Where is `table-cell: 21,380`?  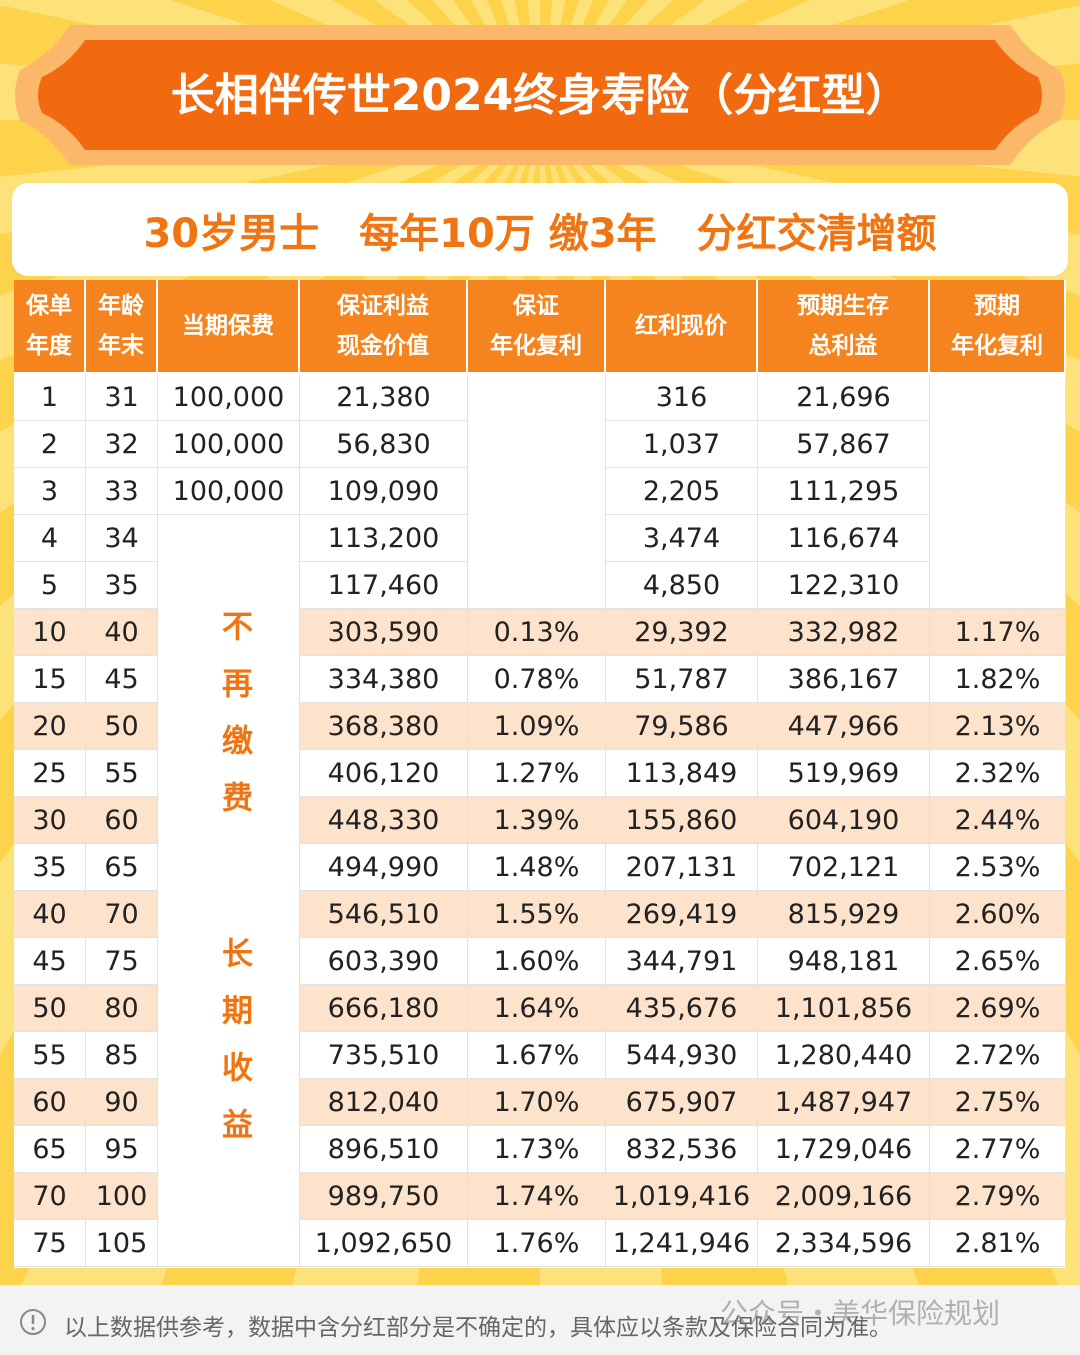 table-cell: 21,380 is located at coordinates (384, 397).